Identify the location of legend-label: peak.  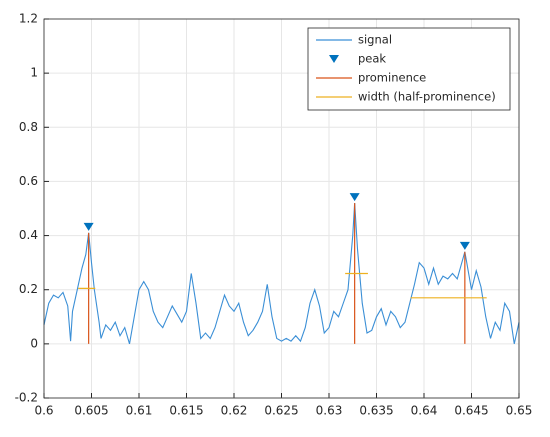
(372, 59).